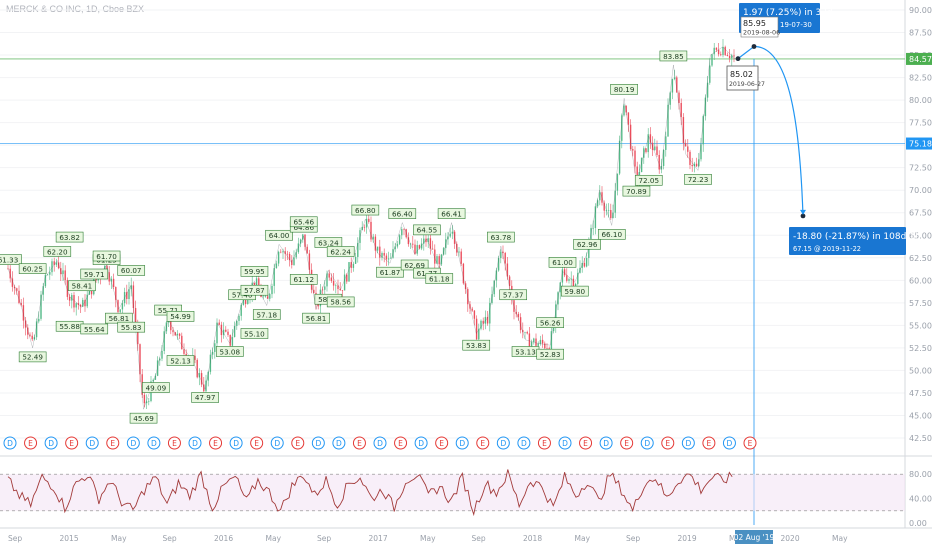  Describe the element at coordinates (857, 237) in the screenshot. I see `lower-annotation-text: -18.80 (-21.87%) in 108d 1h` at that location.